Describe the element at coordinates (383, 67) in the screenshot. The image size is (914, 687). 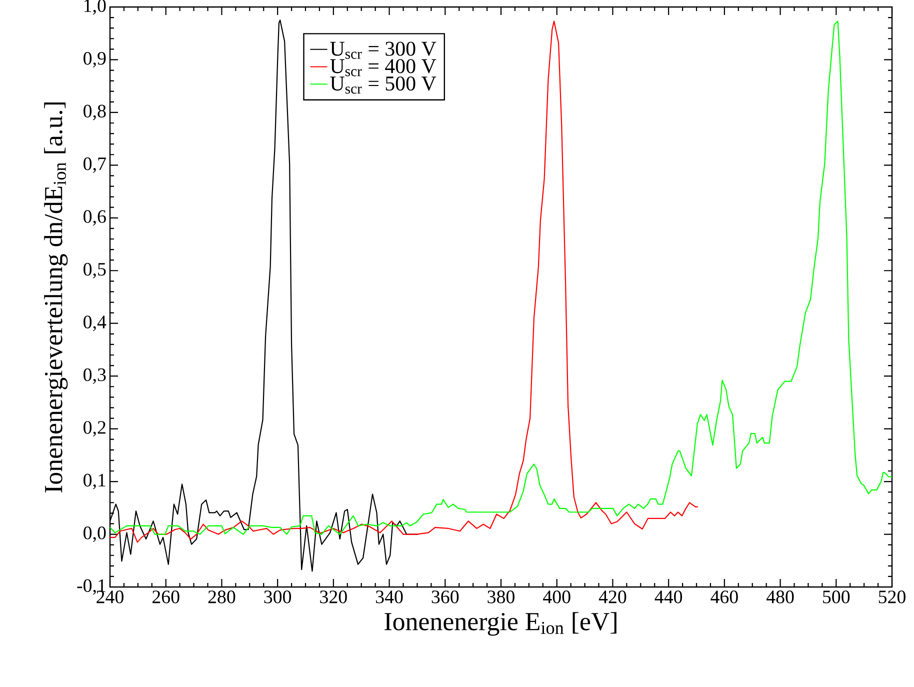
I see `legend-label: U$_{scr}$ = 400 V` at that location.